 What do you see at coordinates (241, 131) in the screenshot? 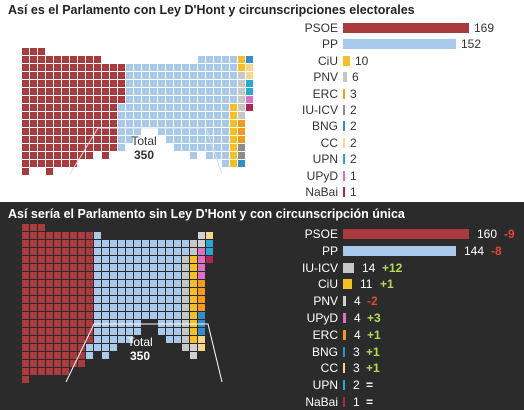
I see `seat-erc` at bounding box center [241, 131].